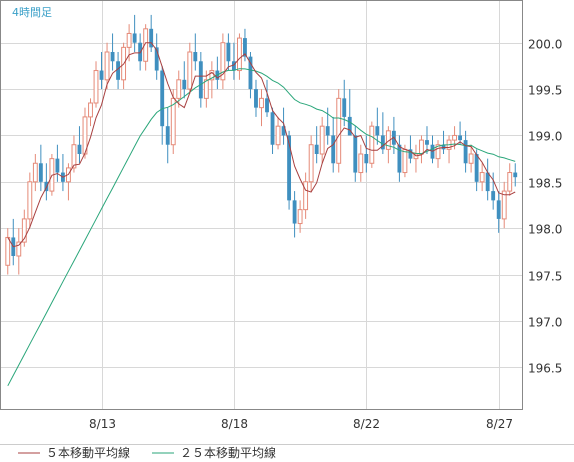 The height and width of the screenshot is (462, 574). What do you see at coordinates (545, 91) in the screenshot?
I see `y-tick-label: 199.5` at bounding box center [545, 91].